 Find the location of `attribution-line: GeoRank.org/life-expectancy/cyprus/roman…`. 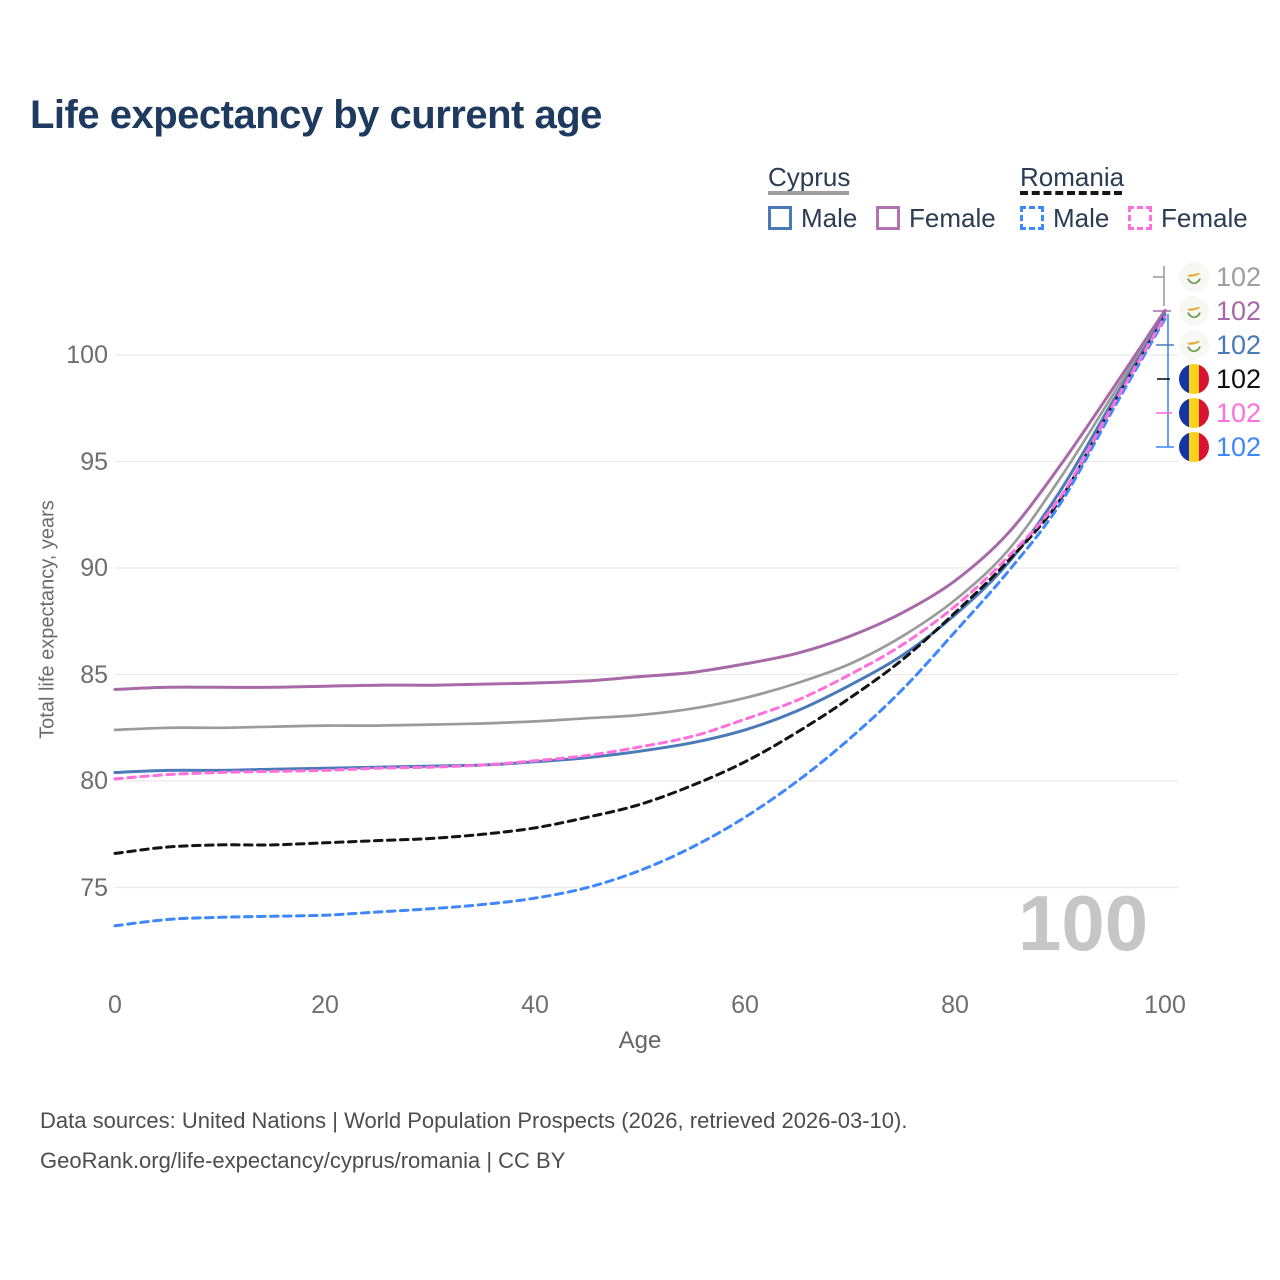

attribution-line: GeoRank.org/life-expectancy/cyprus/roman… is located at coordinates (303, 1160).